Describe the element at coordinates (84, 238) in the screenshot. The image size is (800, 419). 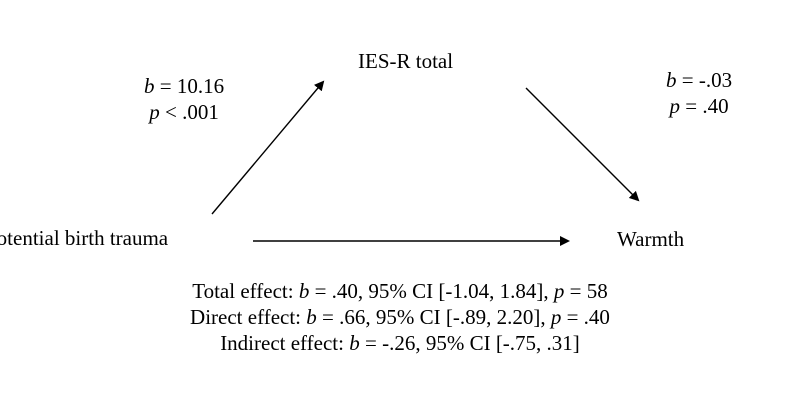
I see `predictor-node-label: Potential birth trauma` at that location.